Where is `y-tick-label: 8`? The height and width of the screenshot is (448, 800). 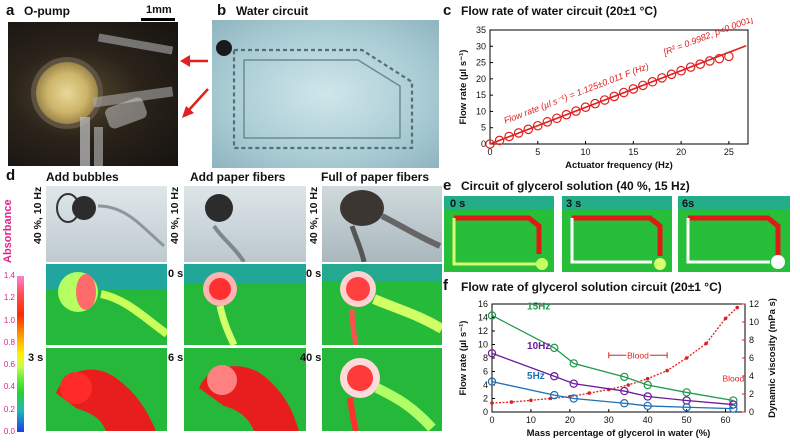 y-tick-label: 8 is located at coordinates (485, 358).